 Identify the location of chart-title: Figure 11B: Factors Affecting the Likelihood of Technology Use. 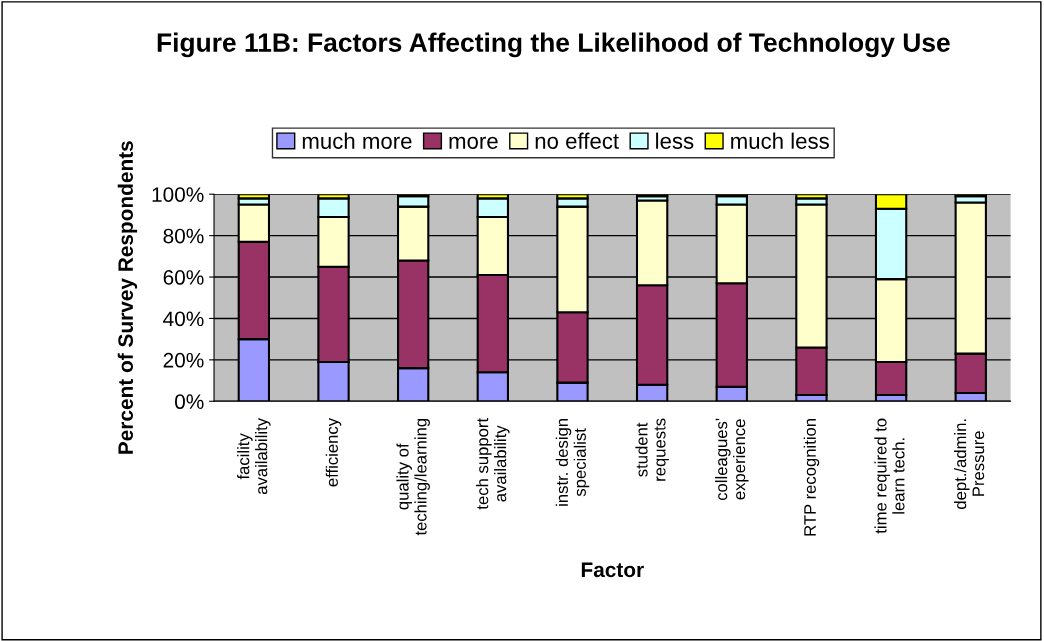
(553, 45).